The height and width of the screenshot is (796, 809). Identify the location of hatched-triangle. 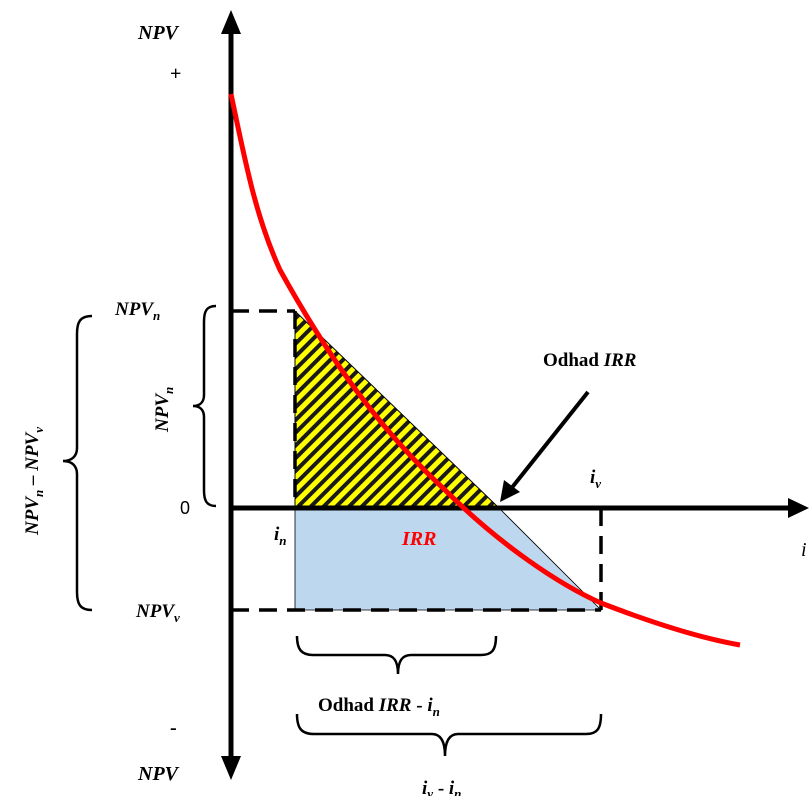
(397, 409).